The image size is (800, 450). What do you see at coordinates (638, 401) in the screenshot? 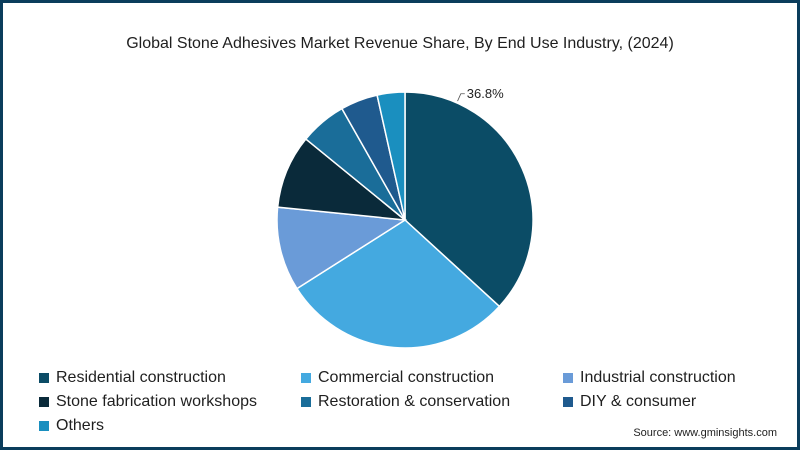
I see `legend-label: DIY & consumer` at bounding box center [638, 401].